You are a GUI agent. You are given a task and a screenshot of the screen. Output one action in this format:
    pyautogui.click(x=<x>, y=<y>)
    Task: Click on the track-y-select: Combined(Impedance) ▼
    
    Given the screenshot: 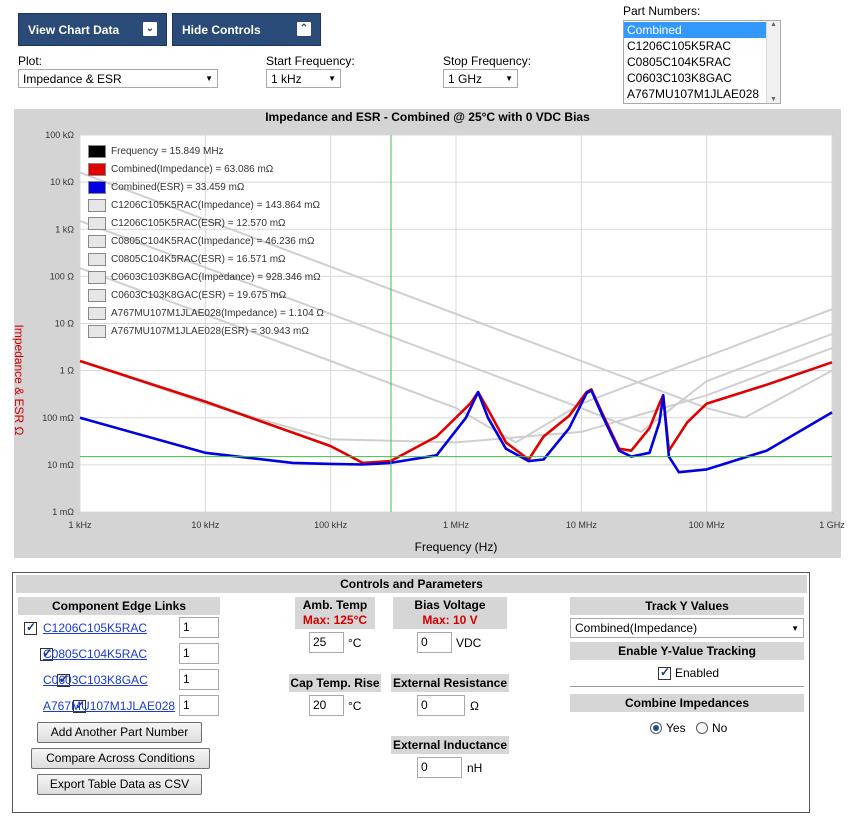 What is the action you would take?
    pyautogui.click(x=687, y=628)
    